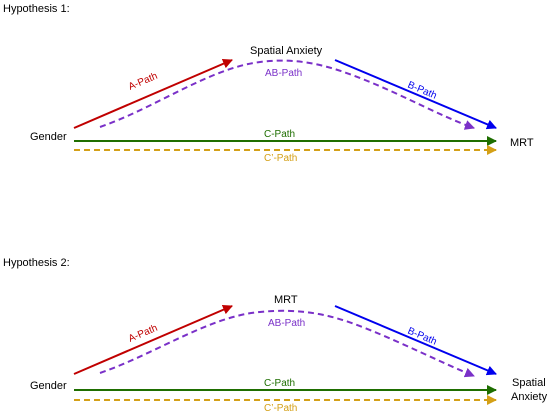 Image resolution: width=550 pixels, height=414 pixels. What do you see at coordinates (36, 9) in the screenshot?
I see `hypothesis-1-heading: Hypothesis 1:` at bounding box center [36, 9].